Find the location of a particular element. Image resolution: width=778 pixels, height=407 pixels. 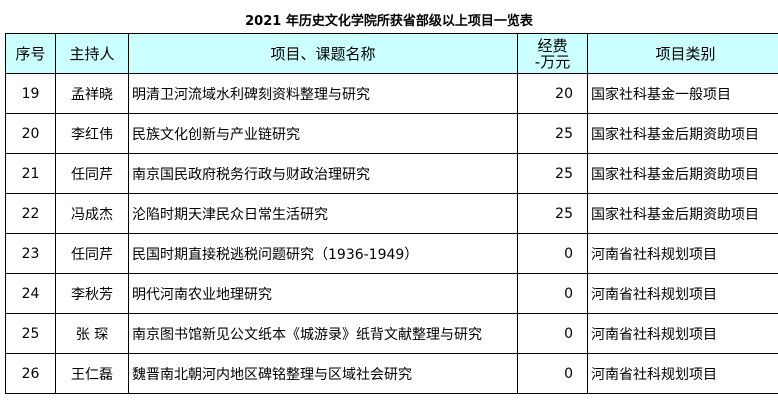

cell-host: 张 琛 is located at coordinates (92, 333).